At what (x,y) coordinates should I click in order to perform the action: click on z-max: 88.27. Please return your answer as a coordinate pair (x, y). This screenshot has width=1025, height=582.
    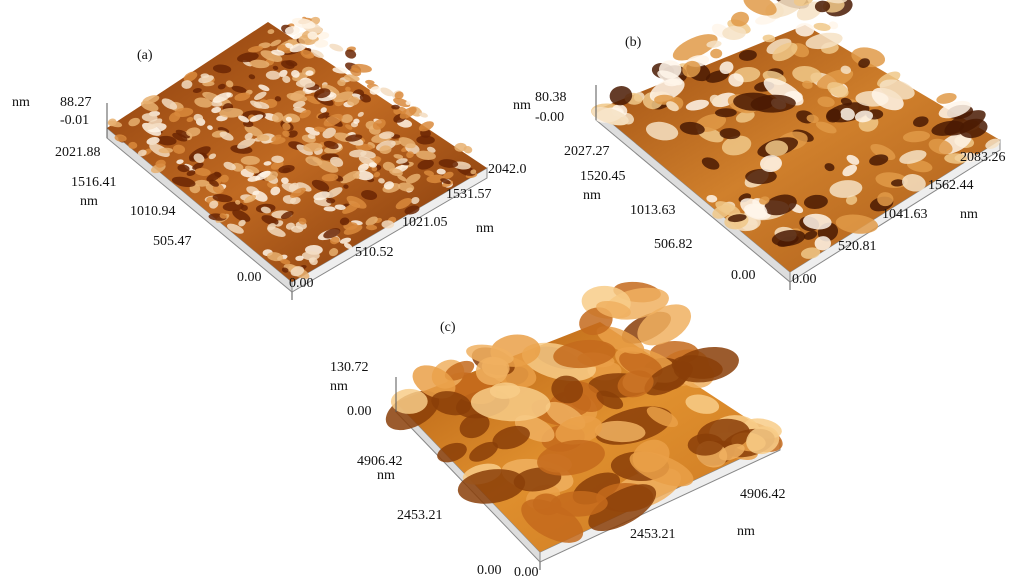
    Looking at the image, I should click on (76, 102).